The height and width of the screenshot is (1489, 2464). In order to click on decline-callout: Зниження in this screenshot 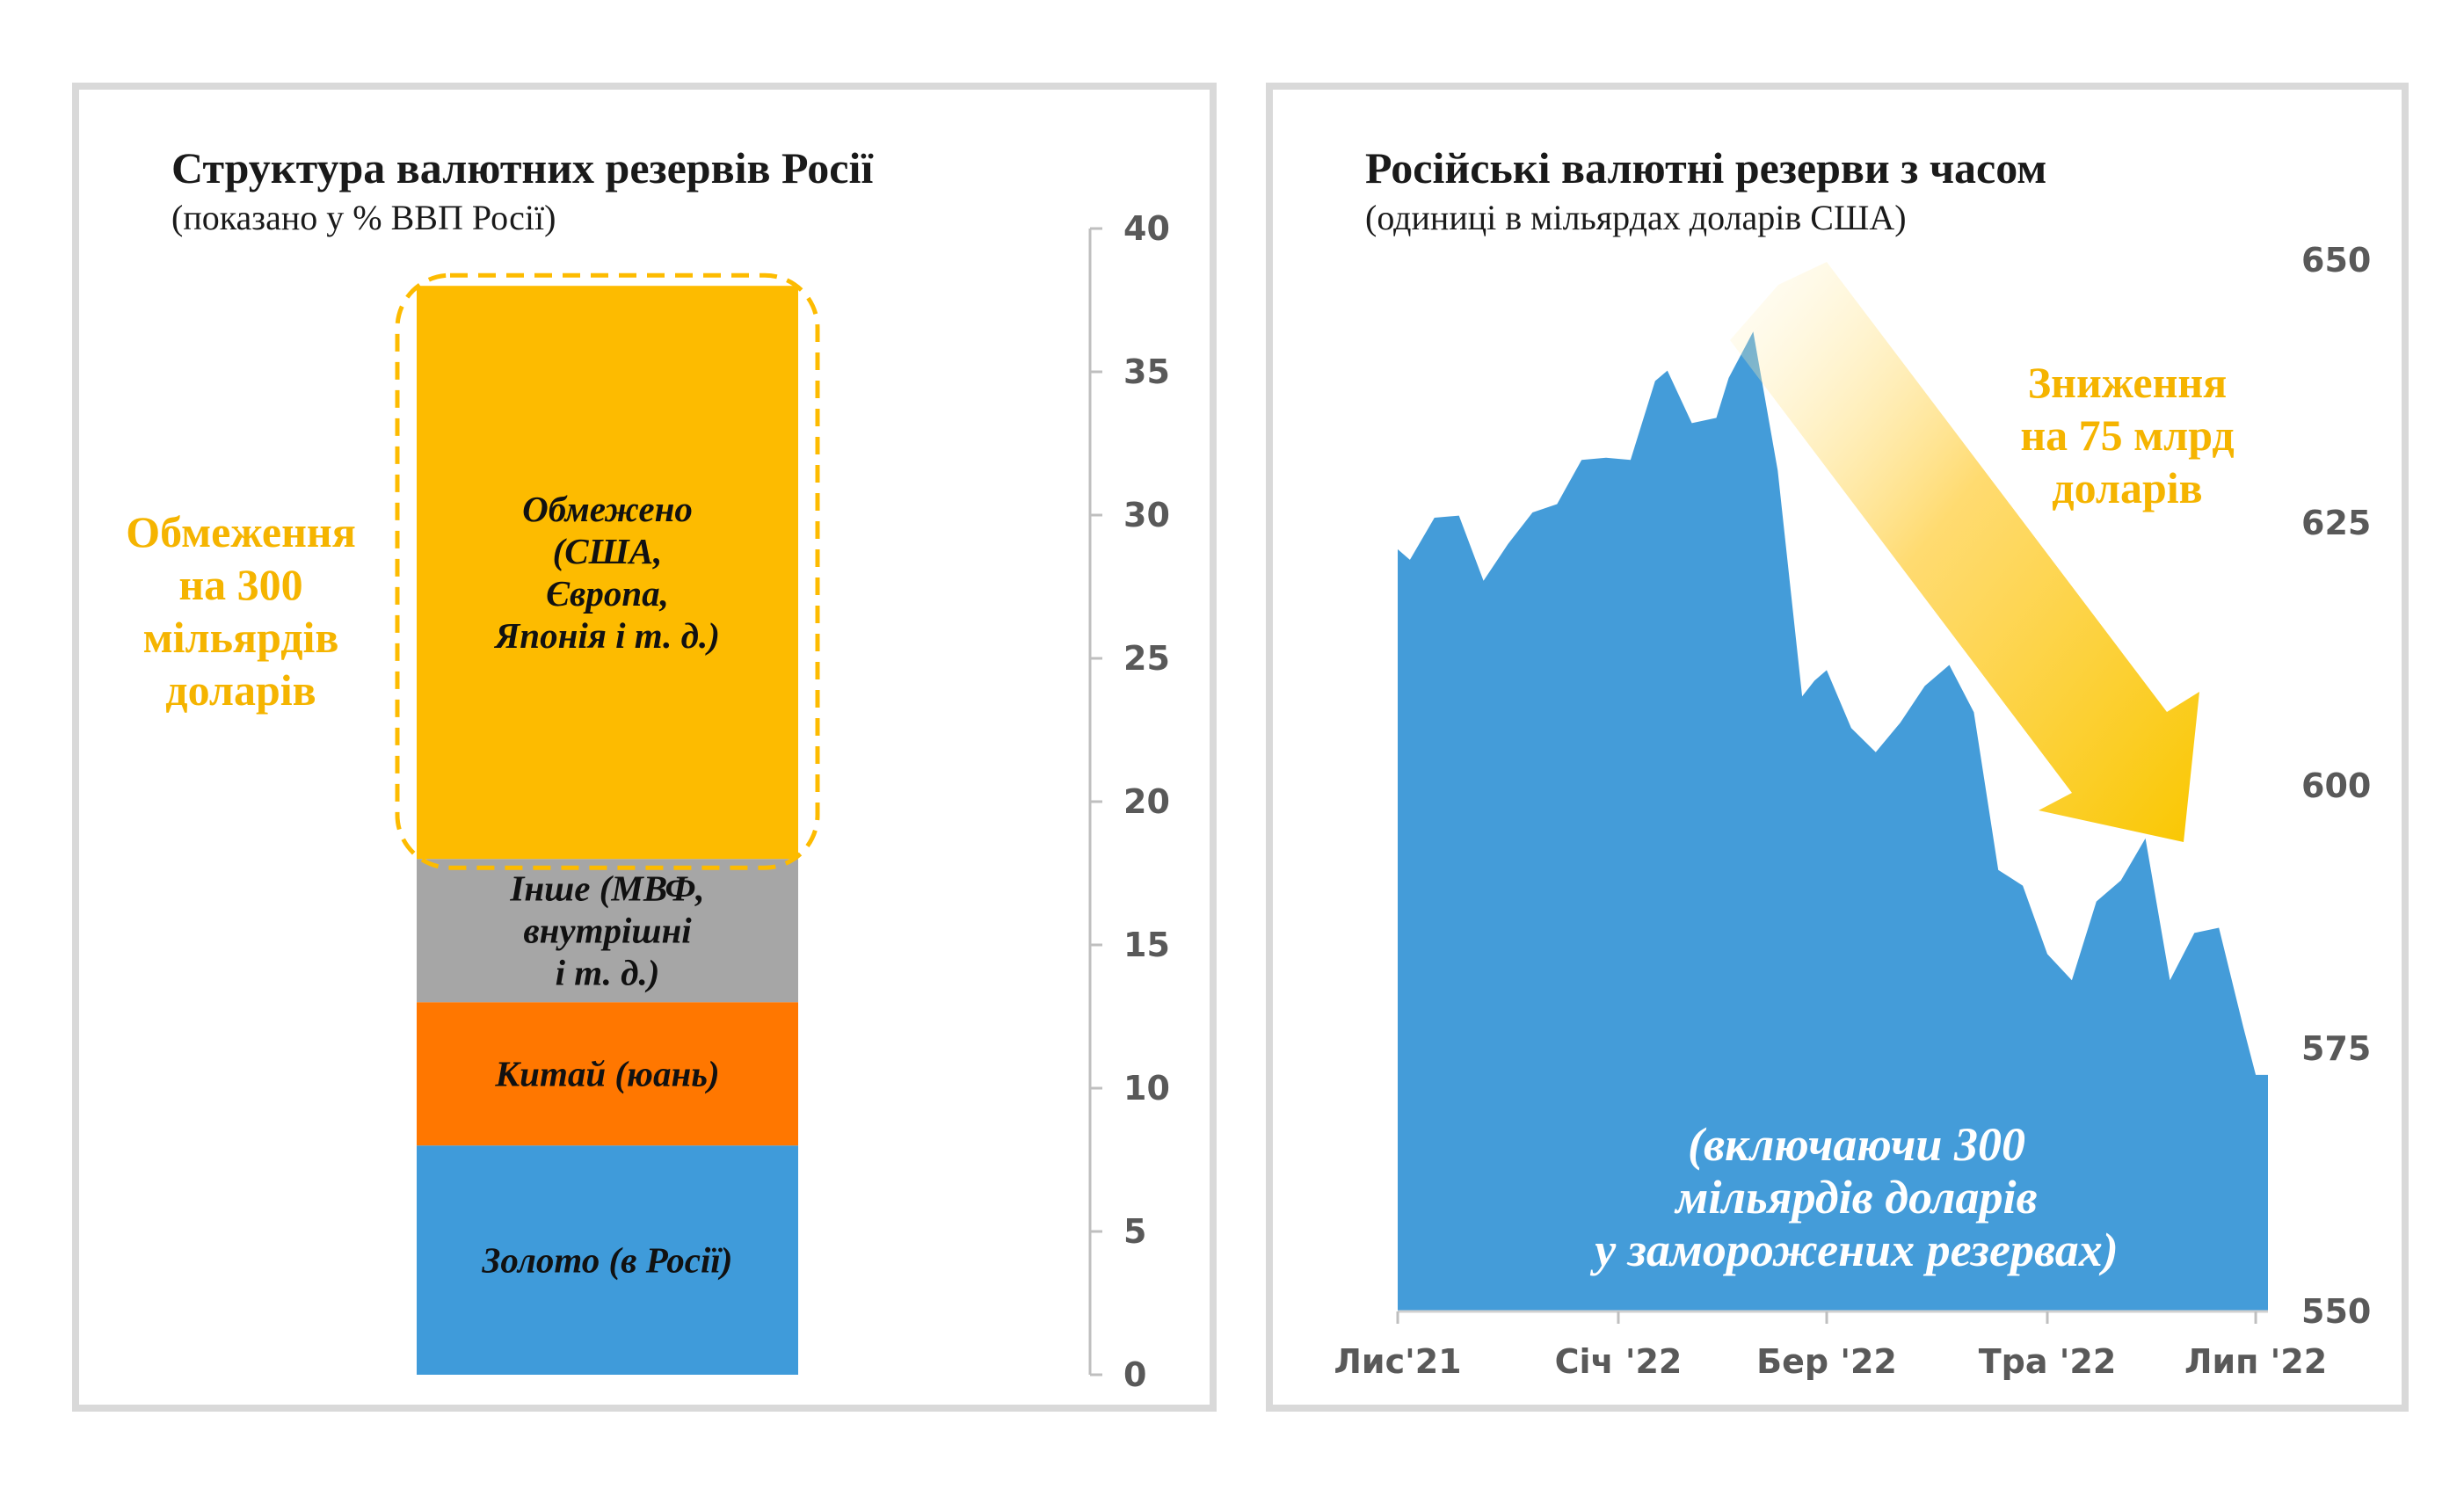, I will do `click(2127, 382)`.